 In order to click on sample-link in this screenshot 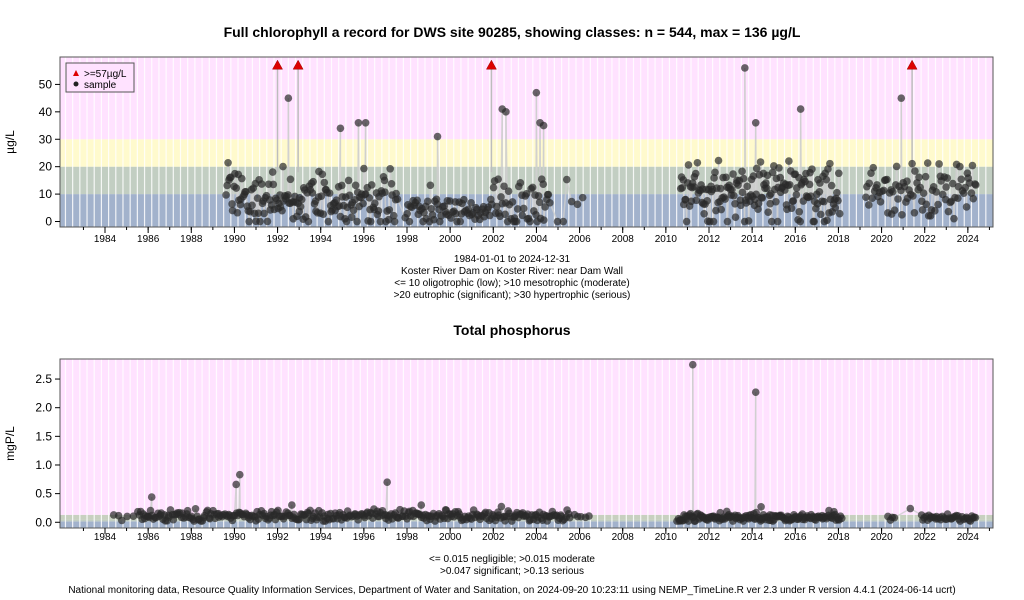, I will do `click(565, 200)`.